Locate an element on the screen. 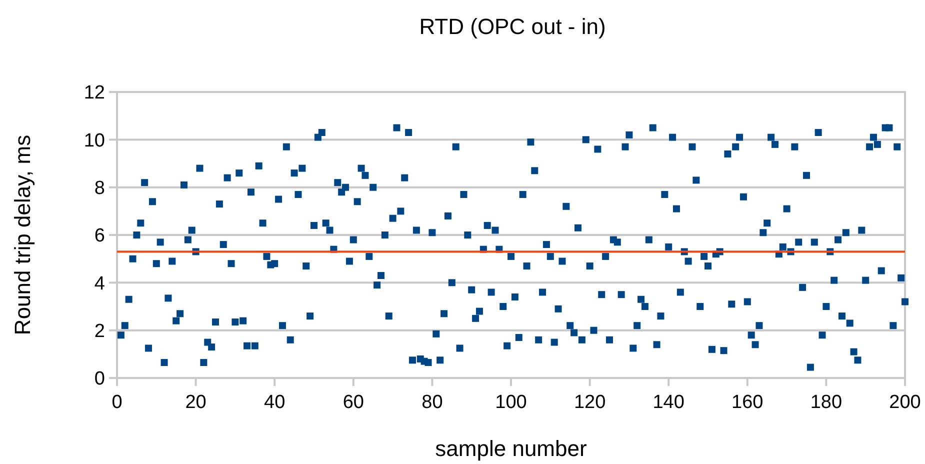 The width and height of the screenshot is (925, 464). x-axis-title: sample number is located at coordinates (511, 448).